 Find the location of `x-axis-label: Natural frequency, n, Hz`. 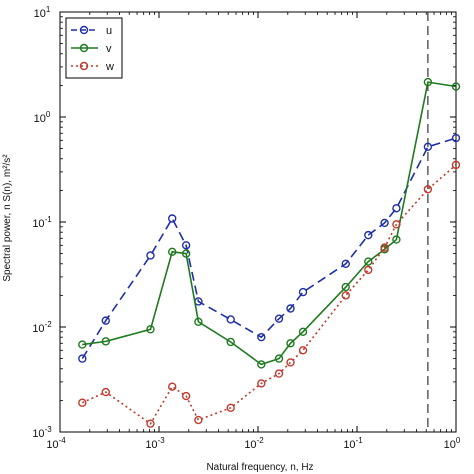

x-axis-label: Natural frequency, n, Hz is located at coordinates (259, 467).